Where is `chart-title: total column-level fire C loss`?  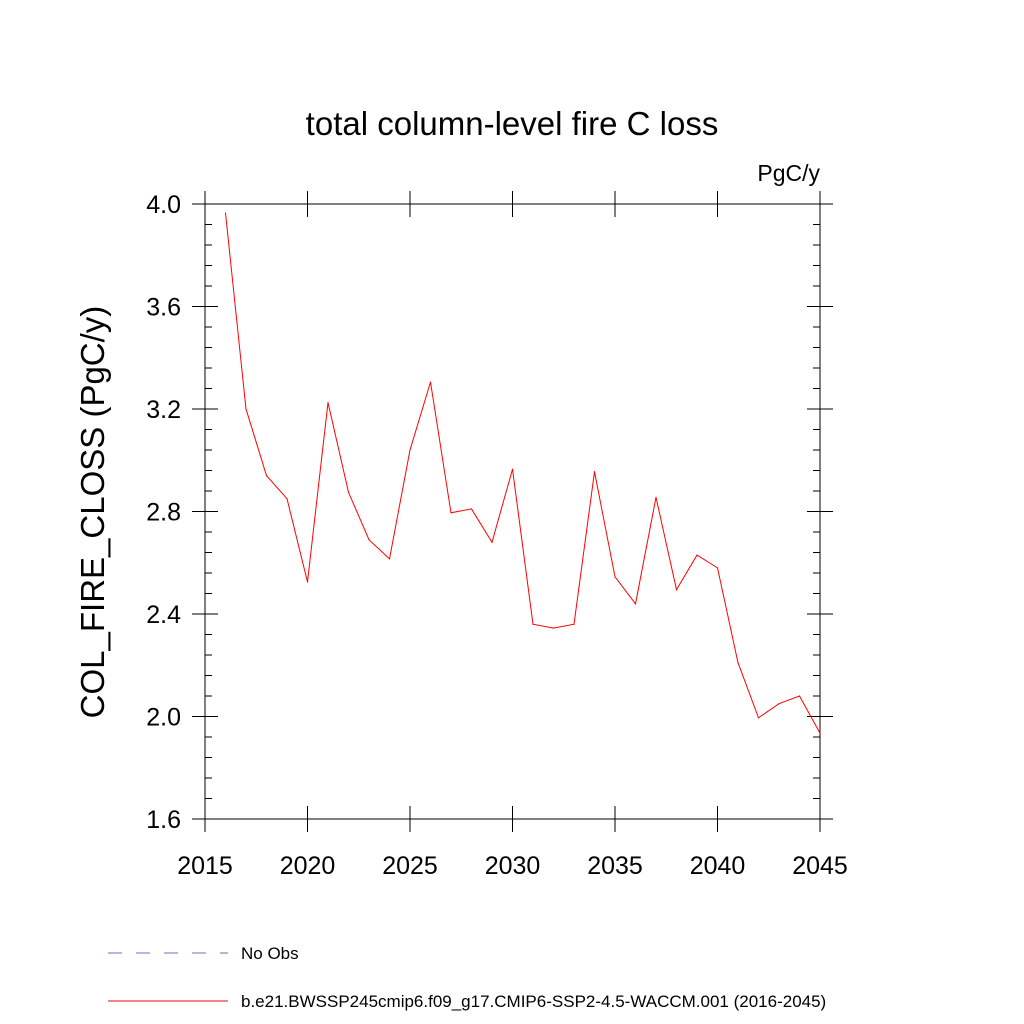
chart-title: total column-level fire C loss is located at coordinates (512, 123).